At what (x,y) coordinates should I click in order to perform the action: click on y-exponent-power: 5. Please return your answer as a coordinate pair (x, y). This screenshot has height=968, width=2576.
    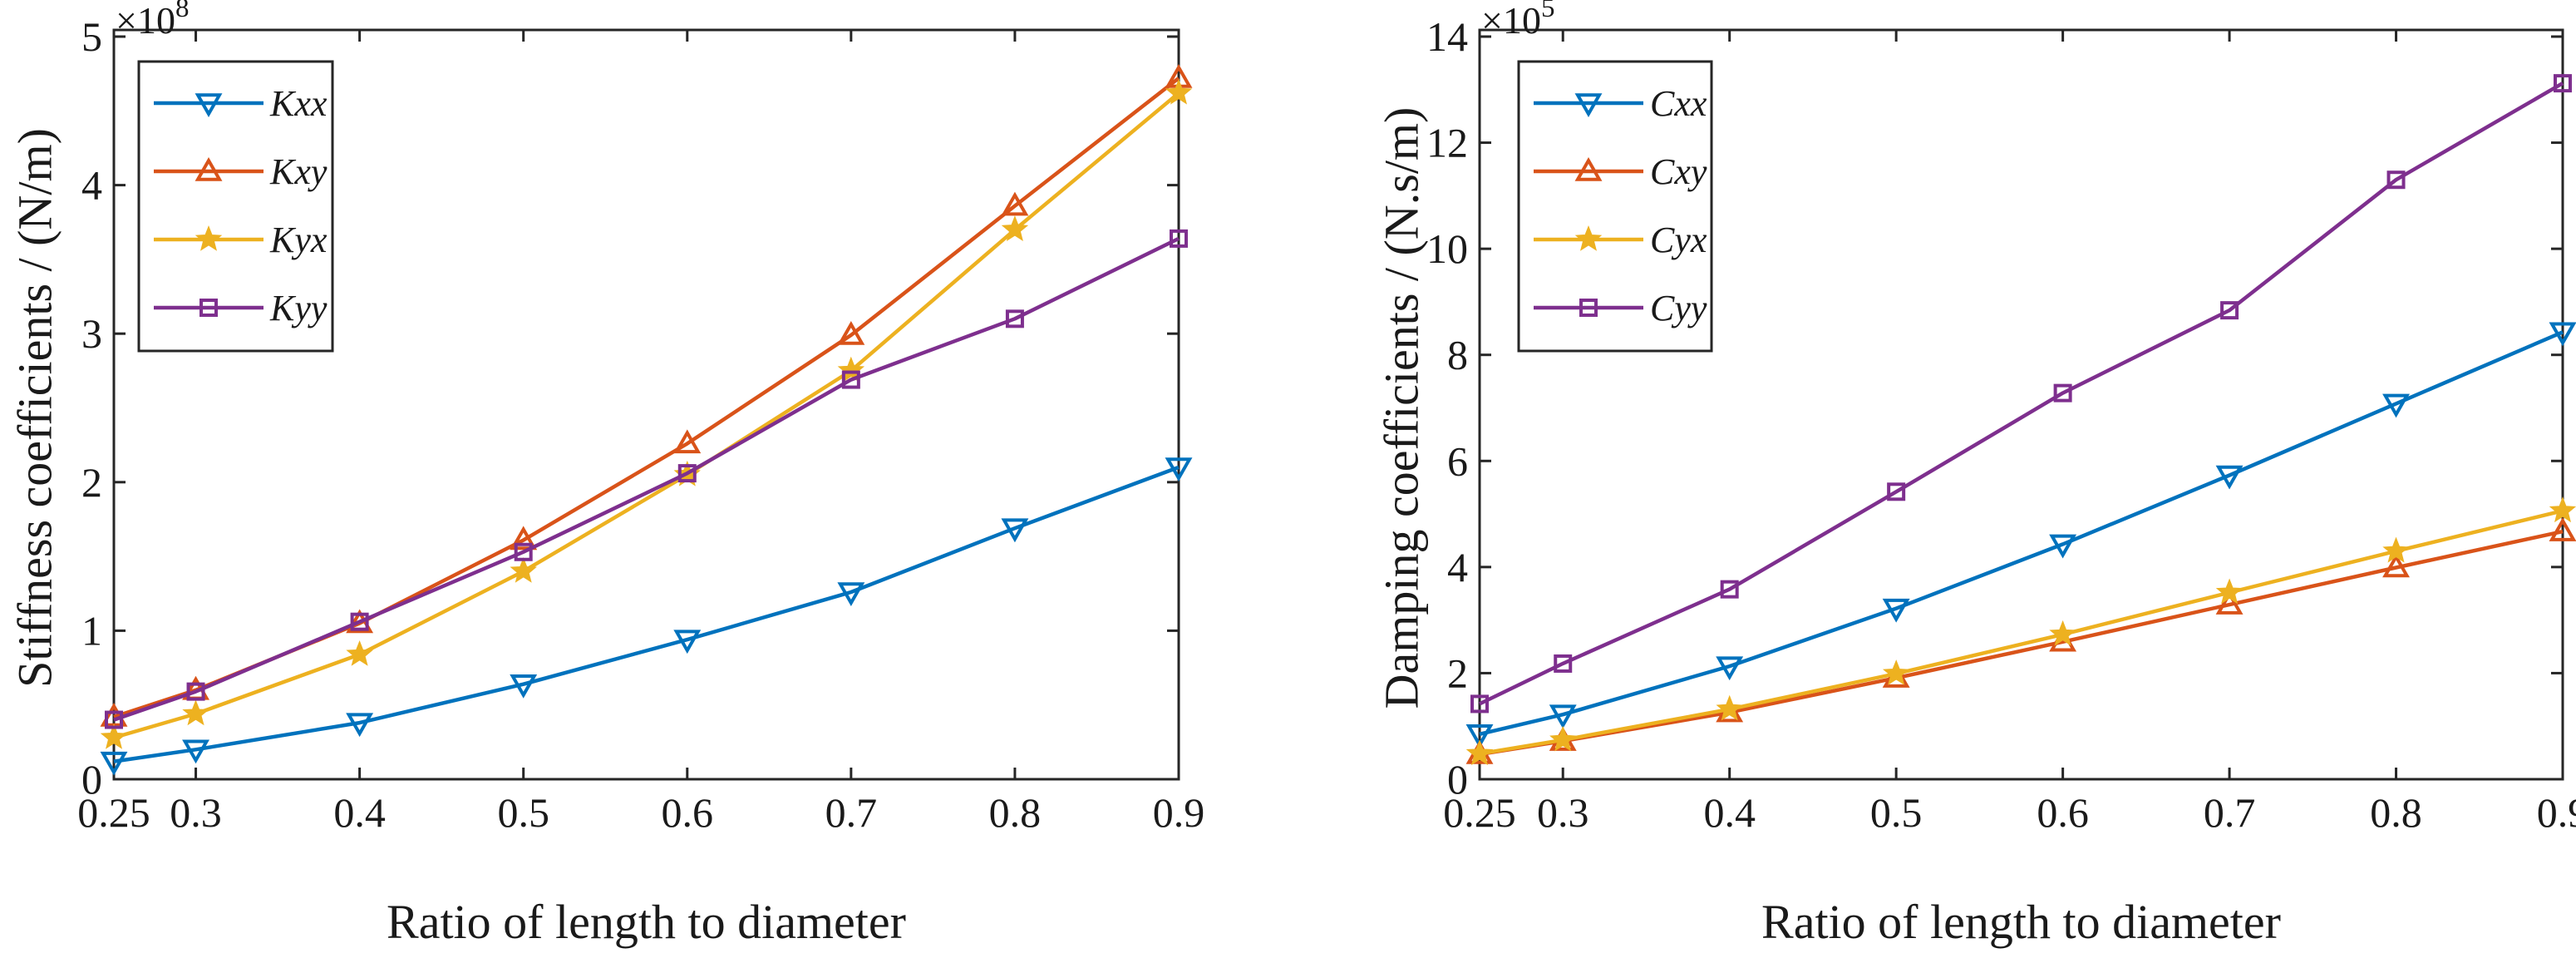
    Looking at the image, I should click on (1548, 11).